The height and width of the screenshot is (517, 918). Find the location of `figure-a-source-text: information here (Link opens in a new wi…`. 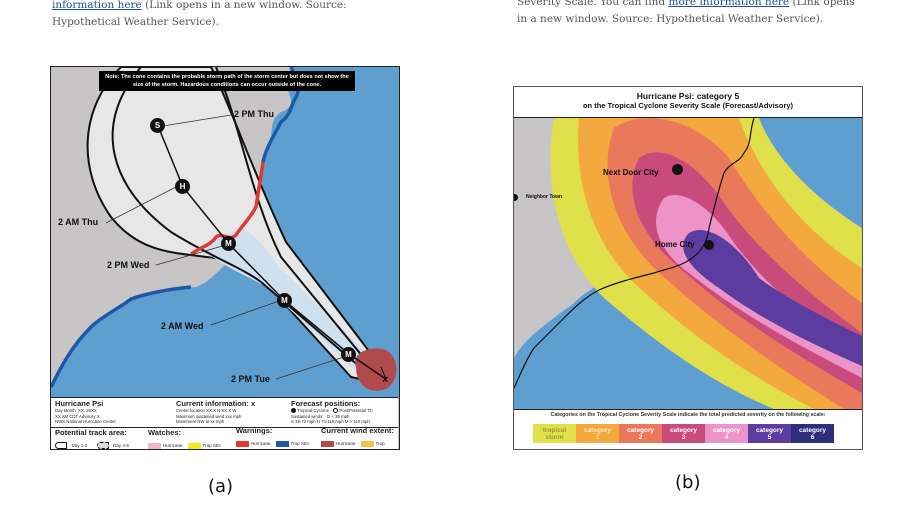

figure-a-source-text: information here (Link opens in a new wi… is located at coordinates (232, 15).